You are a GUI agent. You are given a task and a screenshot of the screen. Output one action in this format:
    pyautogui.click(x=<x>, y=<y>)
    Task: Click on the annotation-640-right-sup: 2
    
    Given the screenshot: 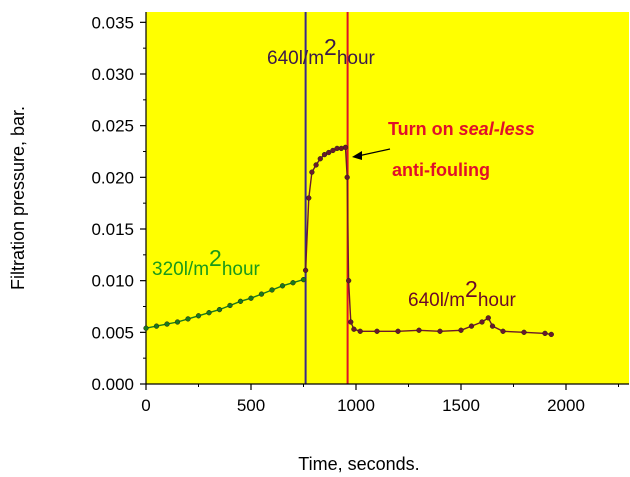 What is the action you would take?
    pyautogui.click(x=471, y=289)
    